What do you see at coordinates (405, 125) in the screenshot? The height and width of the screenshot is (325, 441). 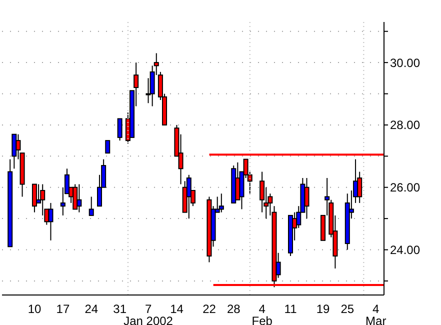 I see `y-tick-label: 28.00` at bounding box center [405, 125].